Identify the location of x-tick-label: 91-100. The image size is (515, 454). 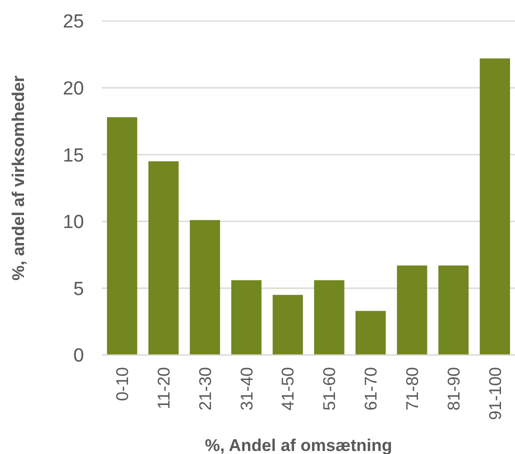
(495, 393).